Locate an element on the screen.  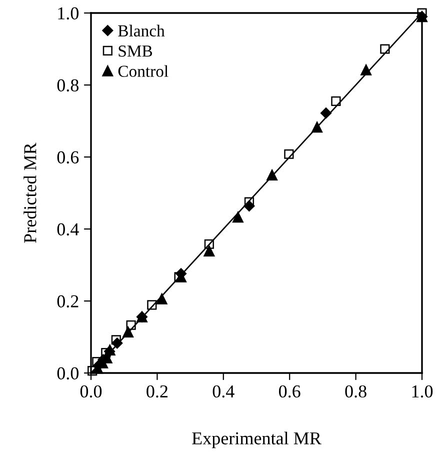
y-tick-label: 0.2 is located at coordinates (67, 301).